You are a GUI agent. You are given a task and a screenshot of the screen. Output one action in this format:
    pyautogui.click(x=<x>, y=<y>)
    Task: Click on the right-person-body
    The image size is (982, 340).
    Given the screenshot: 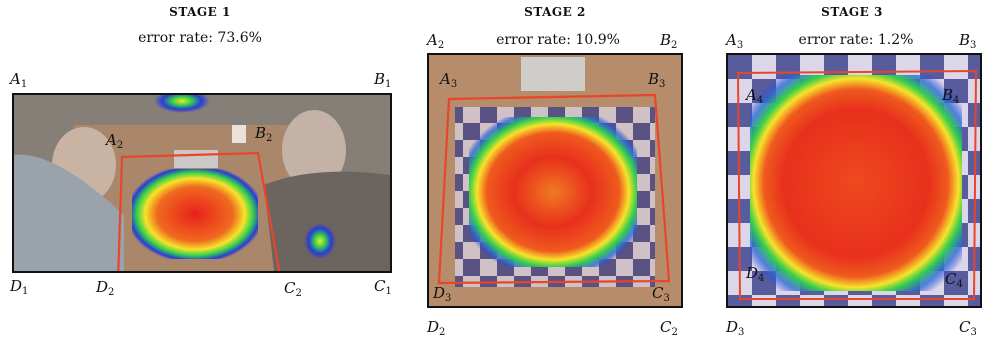 What is the action you would take?
    pyautogui.click(x=327, y=221)
    